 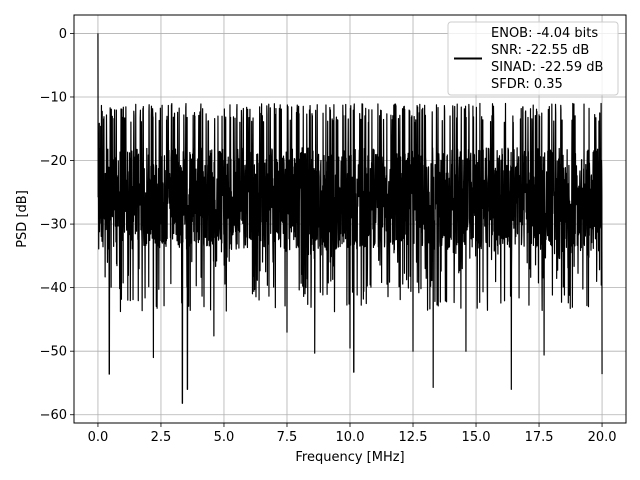 What do you see at coordinates (544, 33) in the screenshot?
I see `legend-enob: ENOB: -4.04 bits` at bounding box center [544, 33].